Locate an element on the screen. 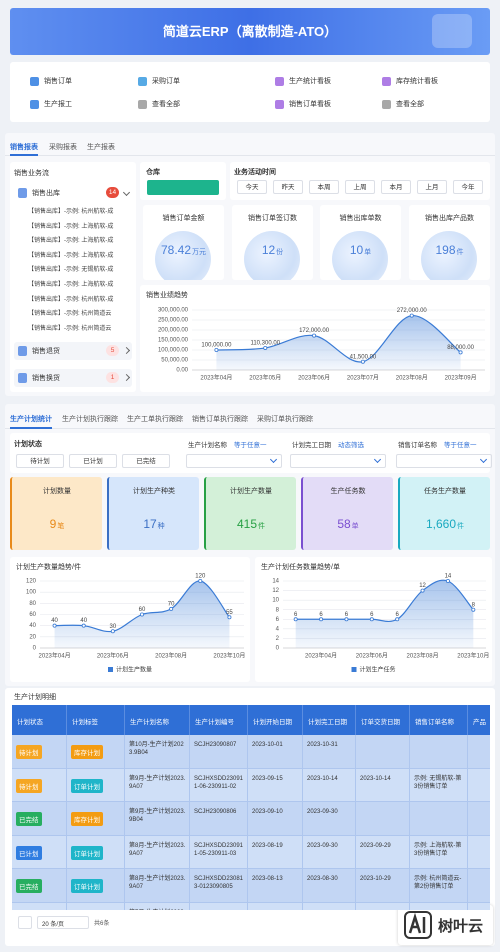 The image size is (500, 952). quick-link: 库存统计看板 is located at coordinates (432, 82).